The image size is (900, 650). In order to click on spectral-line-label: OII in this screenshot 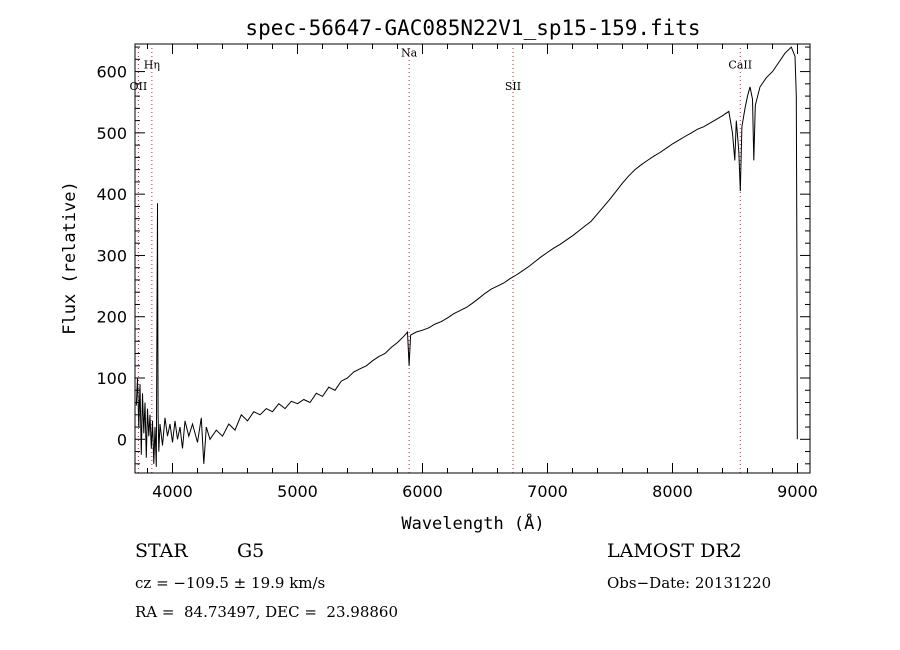, I will do `click(139, 86)`.